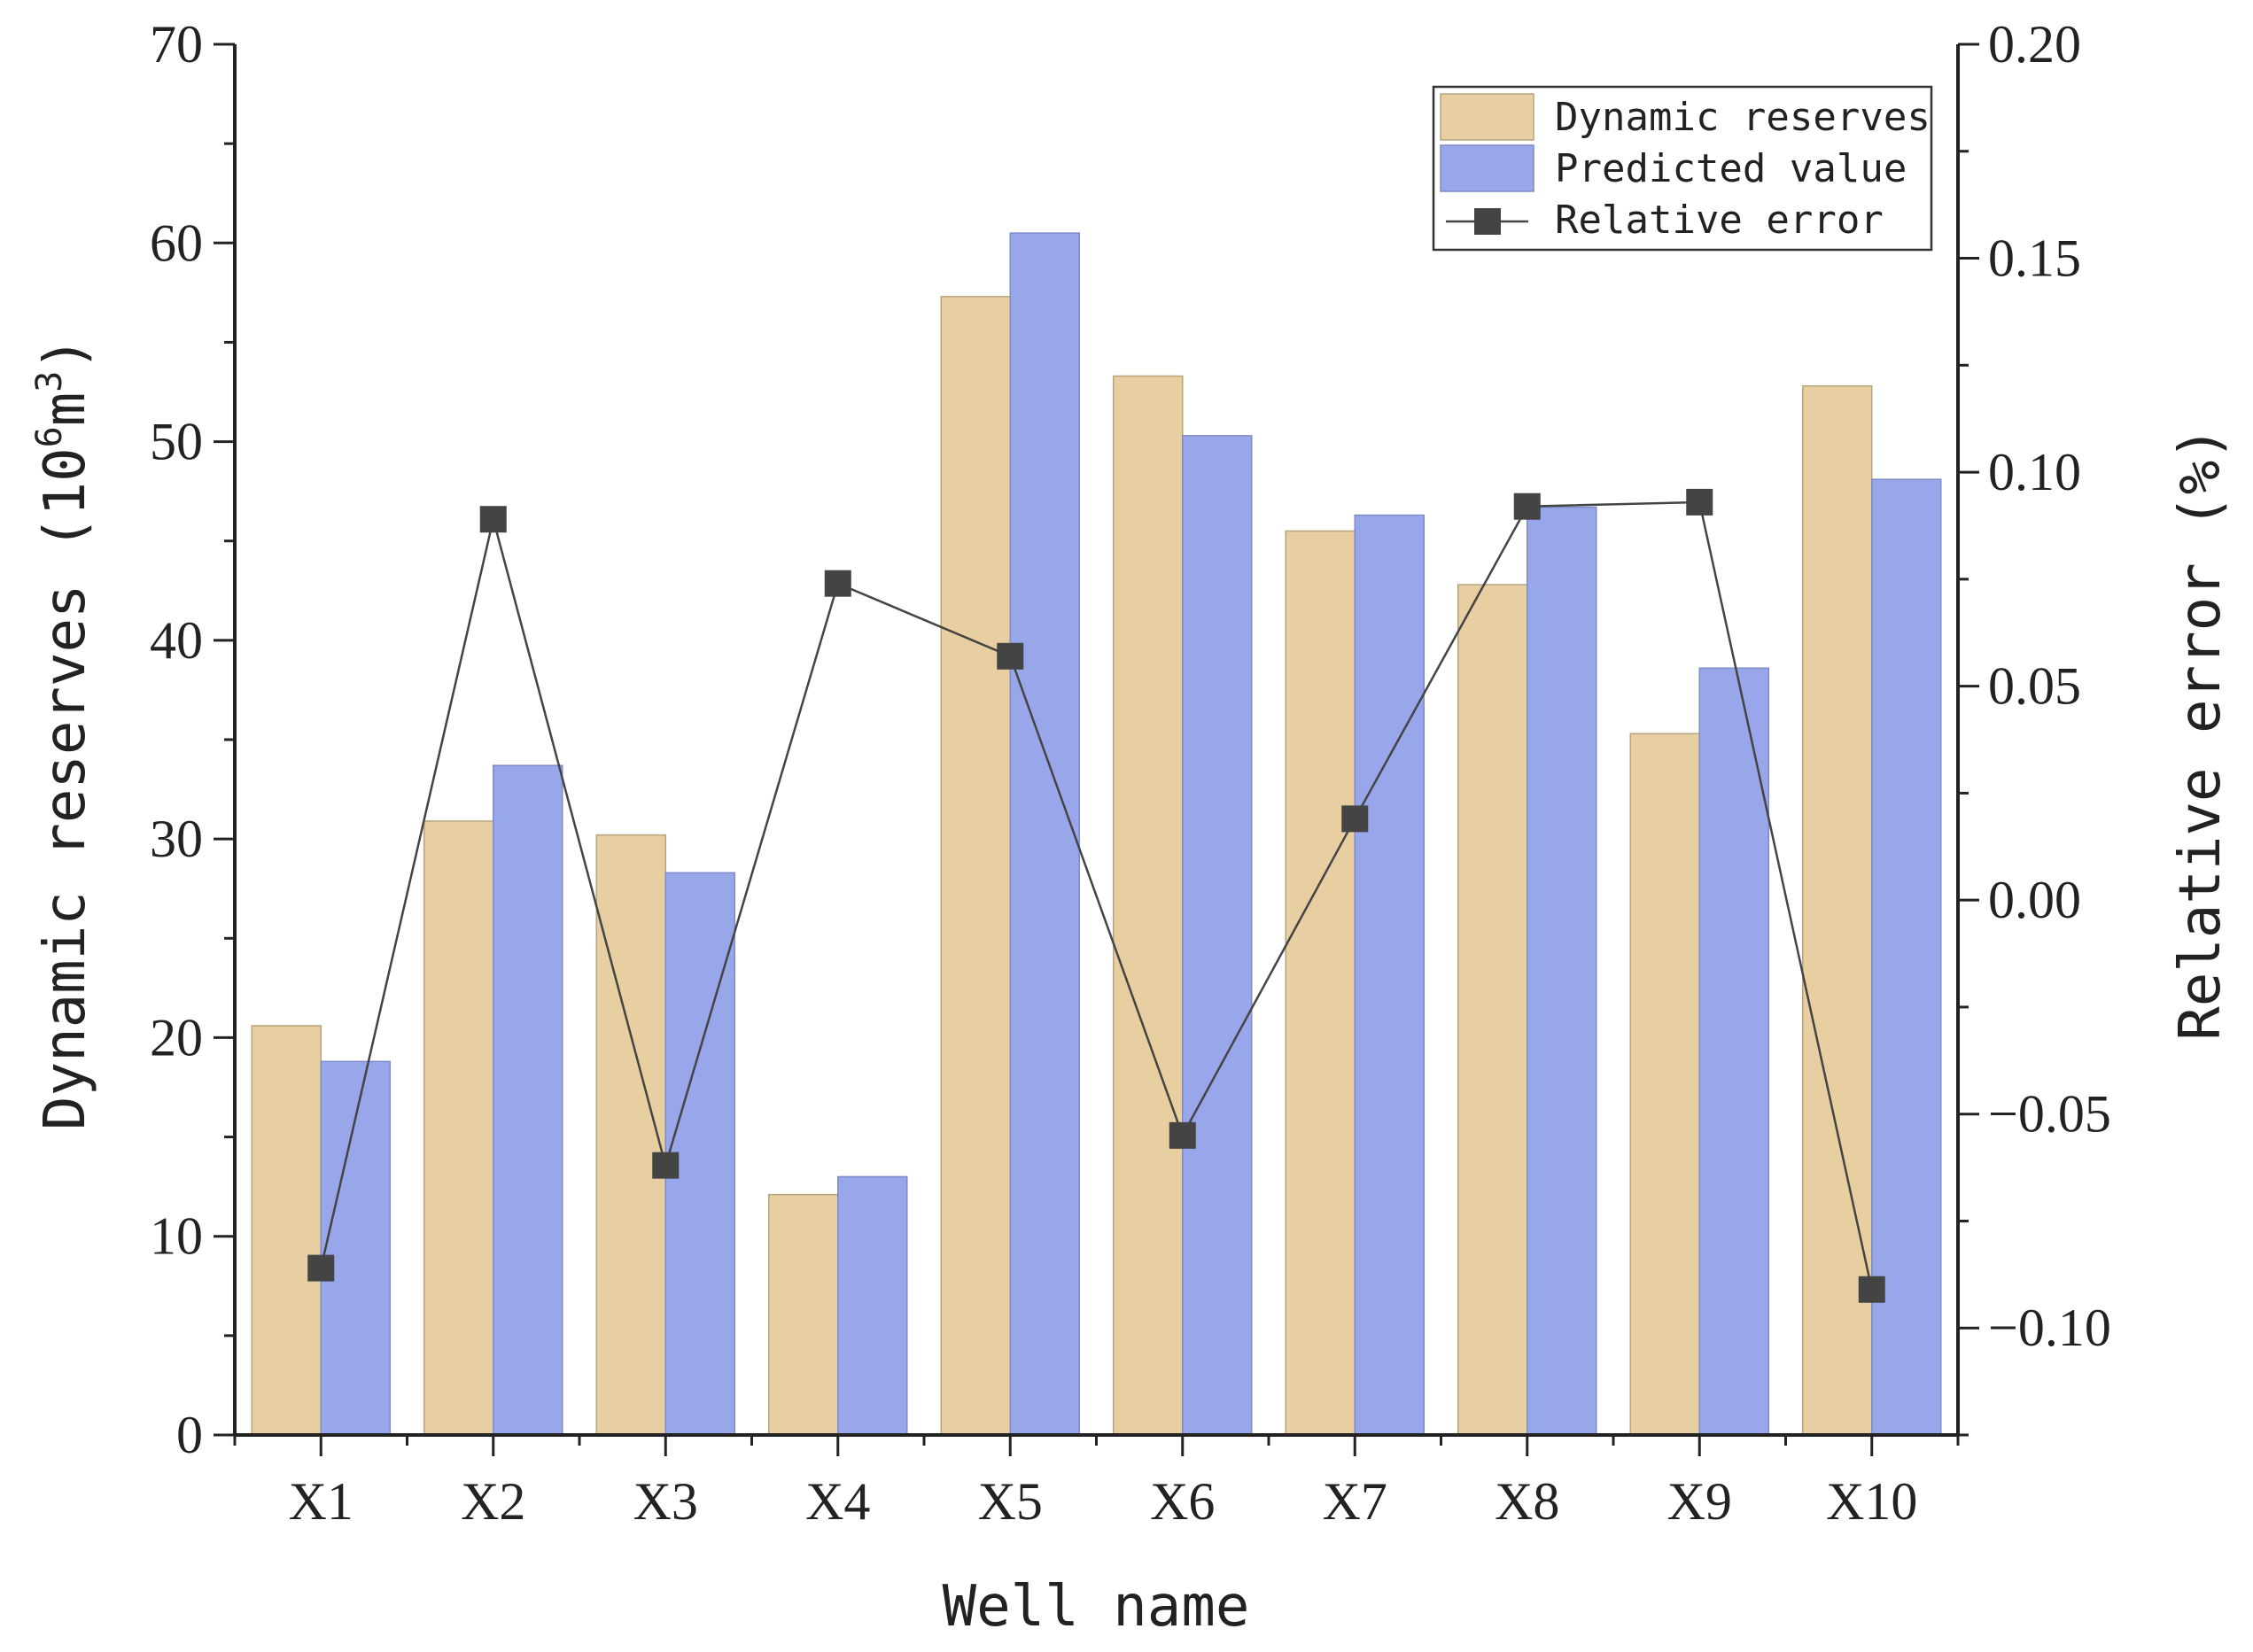 The width and height of the screenshot is (2253, 1652). Describe the element at coordinates (177, 442) in the screenshot. I see `y-tick-label-50: 50` at that location.